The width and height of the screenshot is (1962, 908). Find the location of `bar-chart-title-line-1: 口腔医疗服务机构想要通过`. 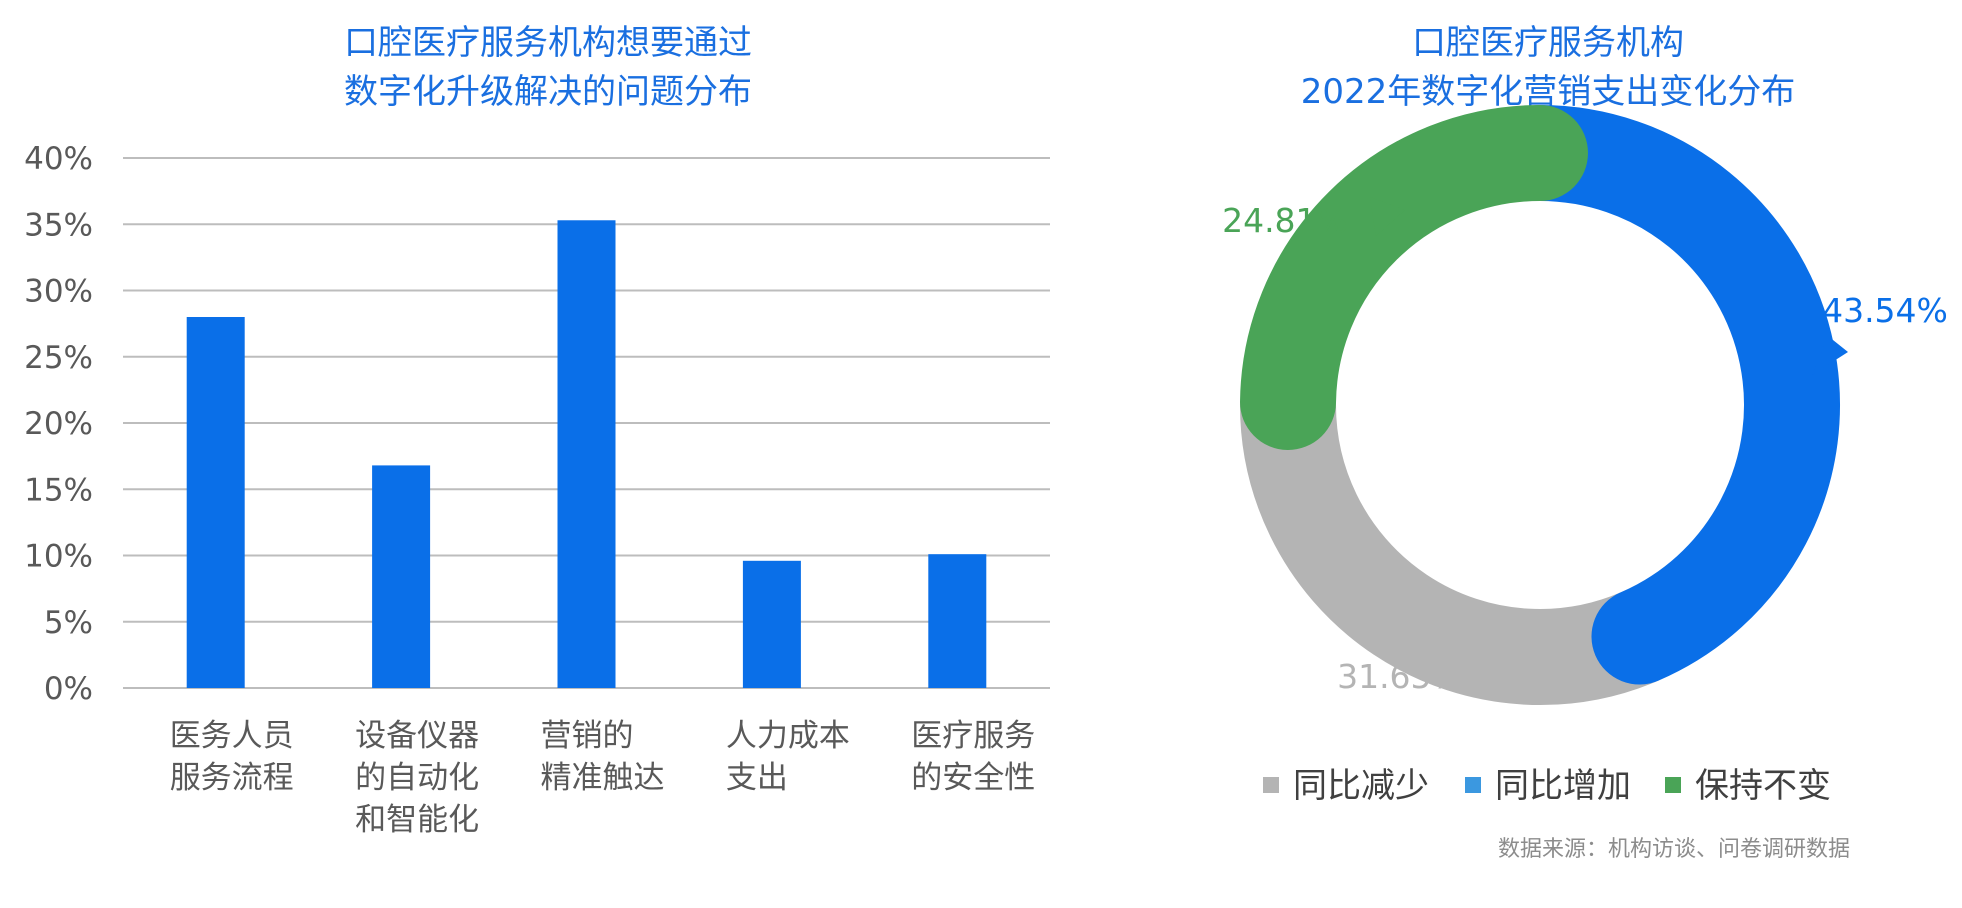

bar-chart-title-line-1: 口腔医疗服务机构想要通过 is located at coordinates (548, 43).